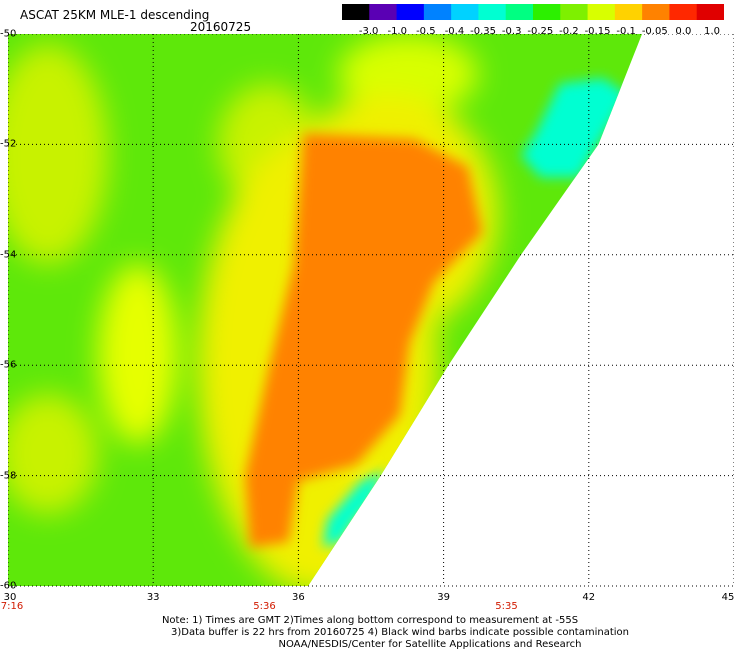  What do you see at coordinates (8, 586) in the screenshot?
I see `lat-tick-label: -60` at bounding box center [8, 586].